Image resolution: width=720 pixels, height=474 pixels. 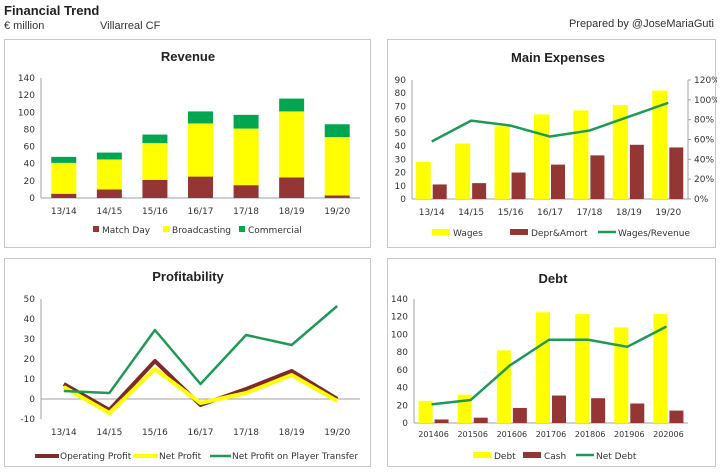 What do you see at coordinates (96, 229) in the screenshot?
I see `legend-swatch-match-day` at bounding box center [96, 229].